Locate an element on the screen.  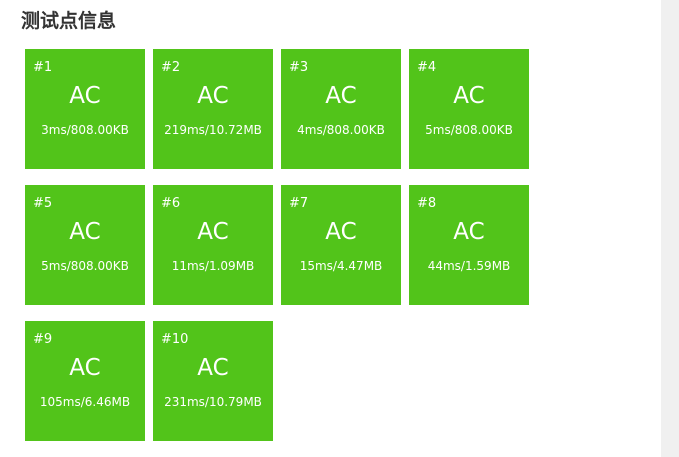
test-case-4: #4 AC 5ms/808.00KB is located at coordinates (469, 109).